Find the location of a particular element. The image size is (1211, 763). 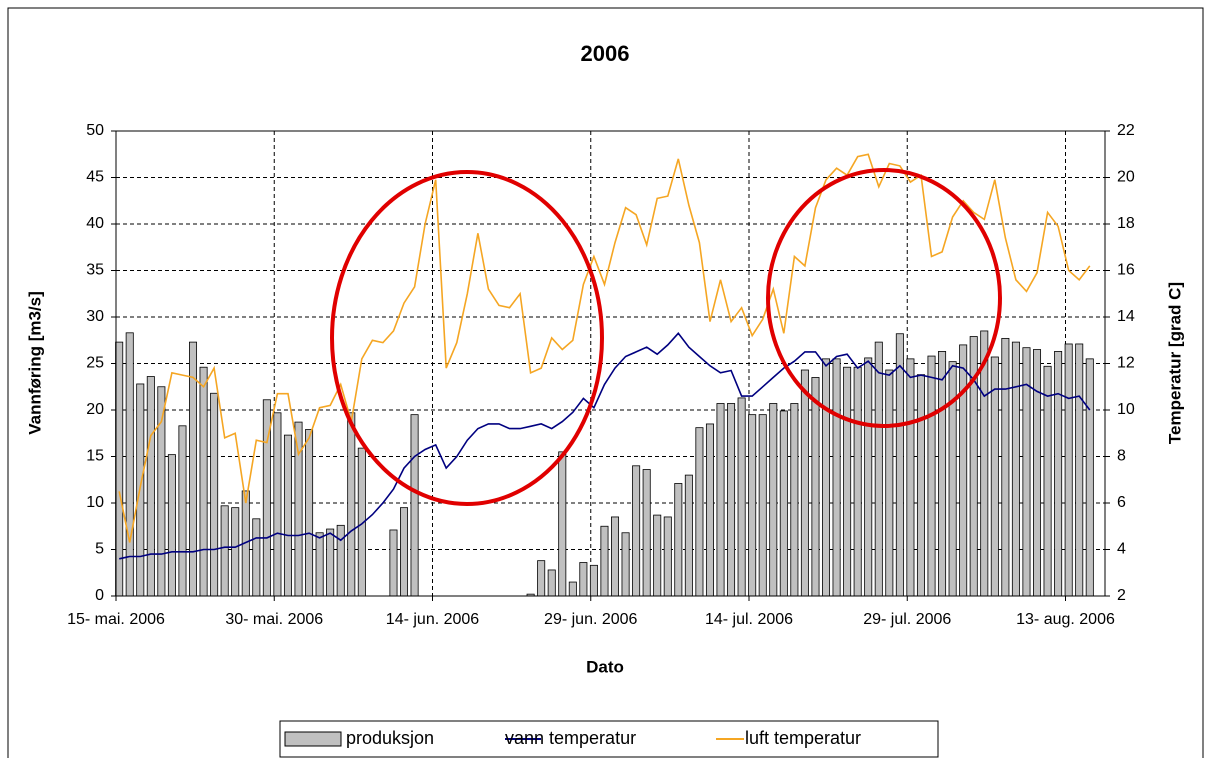

chart-title: 2006 is located at coordinates (605, 53).